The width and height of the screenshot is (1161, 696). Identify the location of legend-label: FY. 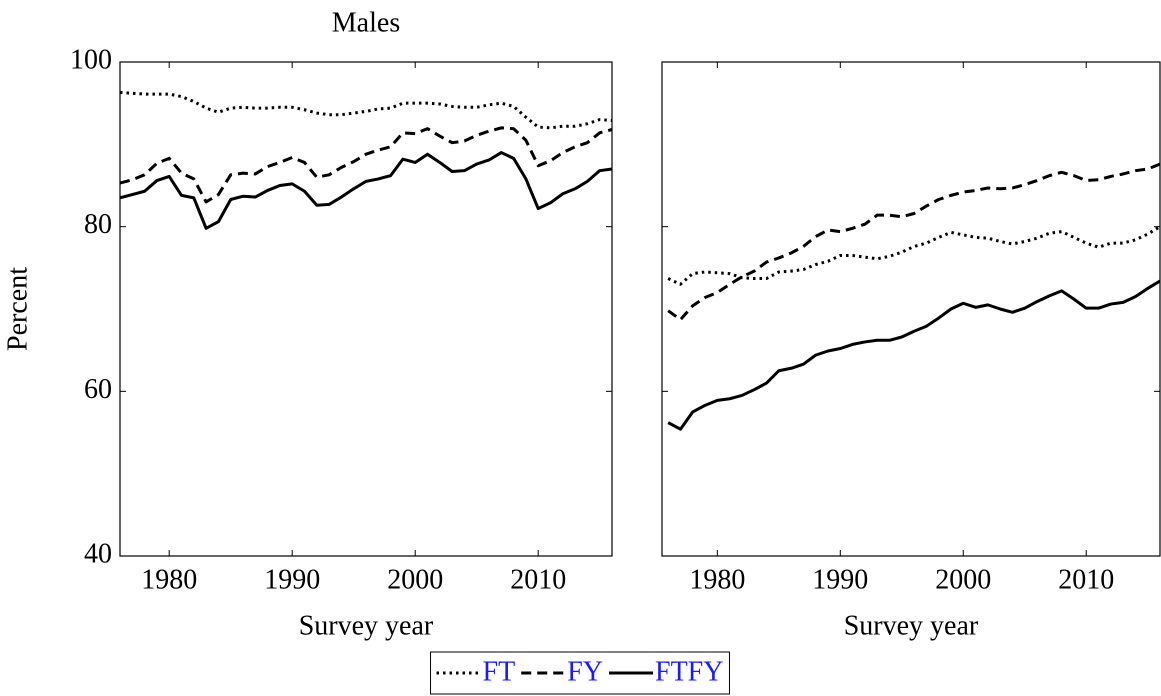
(585, 671).